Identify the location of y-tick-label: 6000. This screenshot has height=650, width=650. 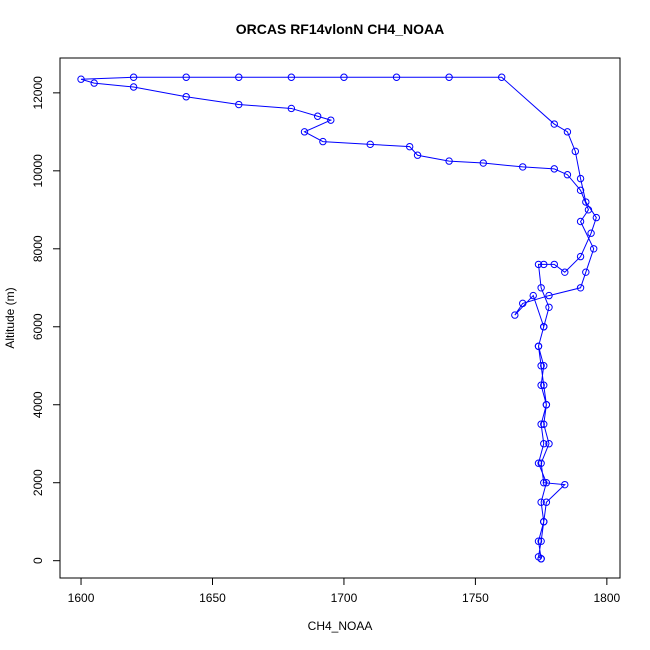
(38, 326).